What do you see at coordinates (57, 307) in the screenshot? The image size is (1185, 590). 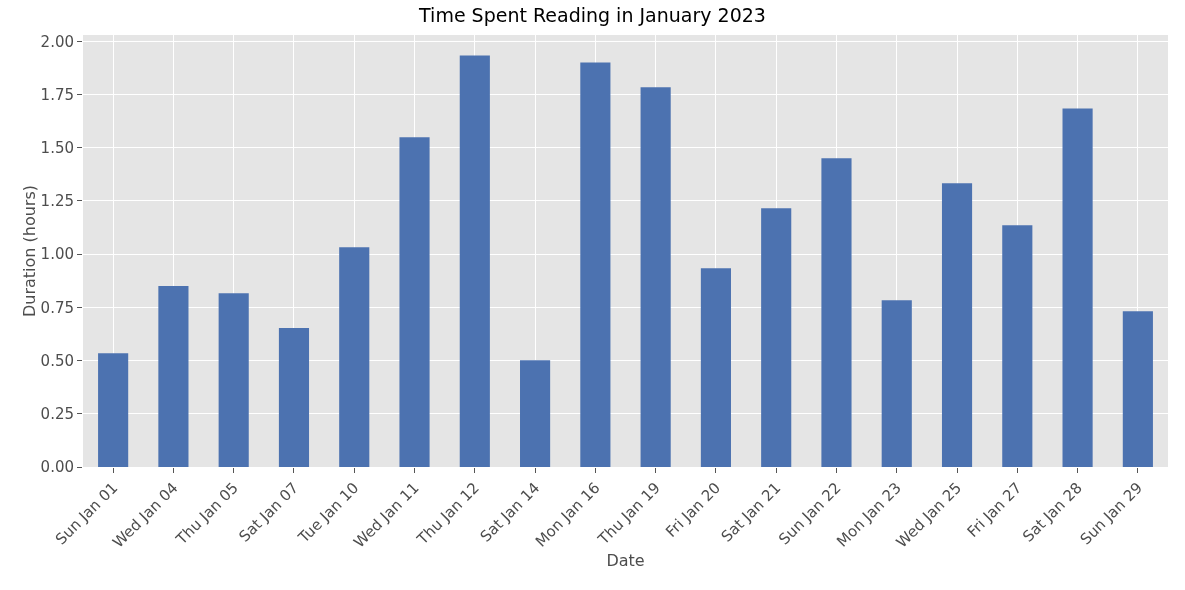 I see `y-tick-label: 0.75` at bounding box center [57, 307].